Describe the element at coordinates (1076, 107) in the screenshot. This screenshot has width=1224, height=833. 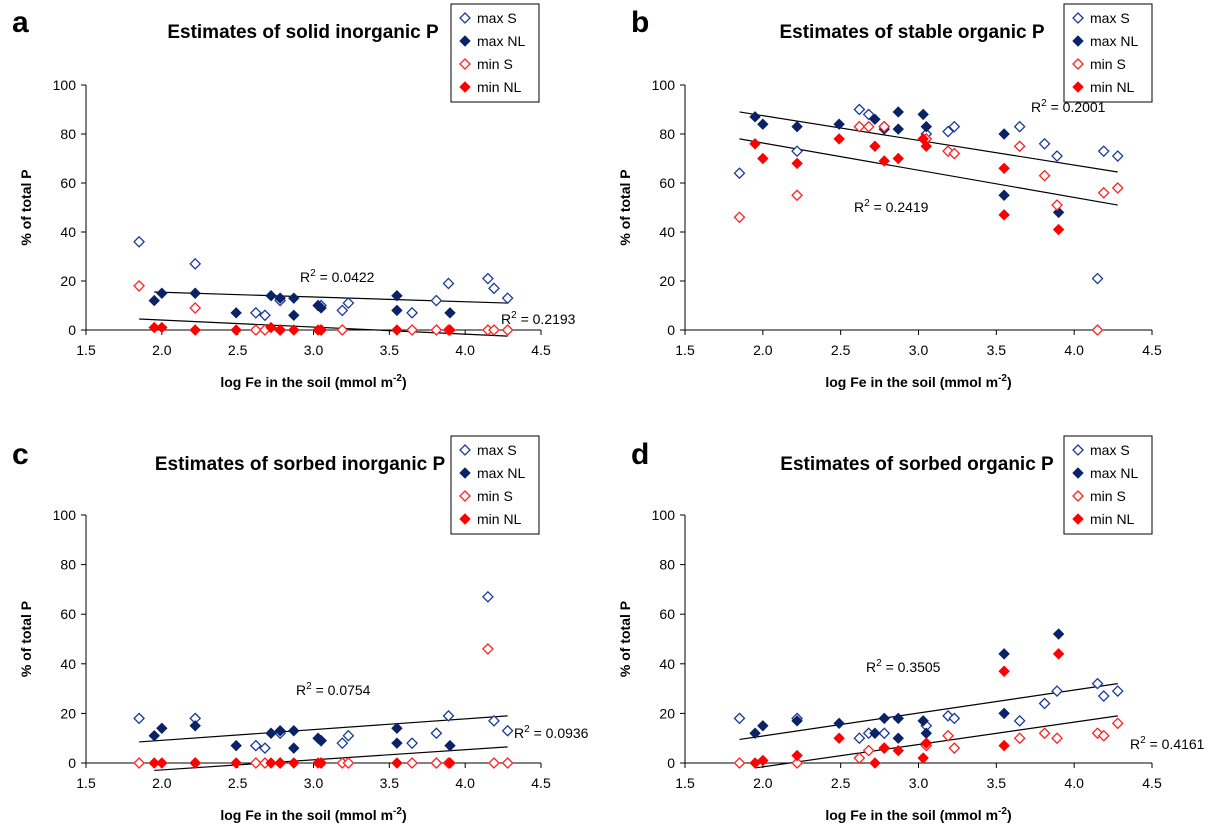
I see `r-squared-value: = 0.2001` at that location.